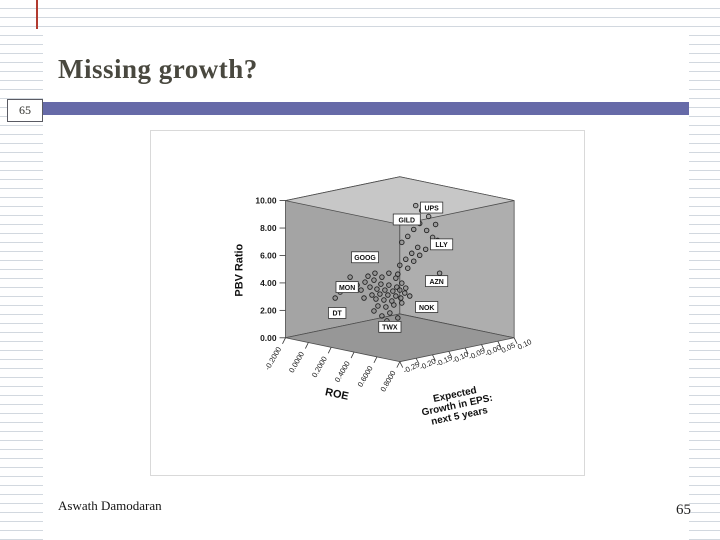 The image size is (720, 540). What do you see at coordinates (265, 201) in the screenshot?
I see `z-tick-label: 10.00` at bounding box center [265, 201].